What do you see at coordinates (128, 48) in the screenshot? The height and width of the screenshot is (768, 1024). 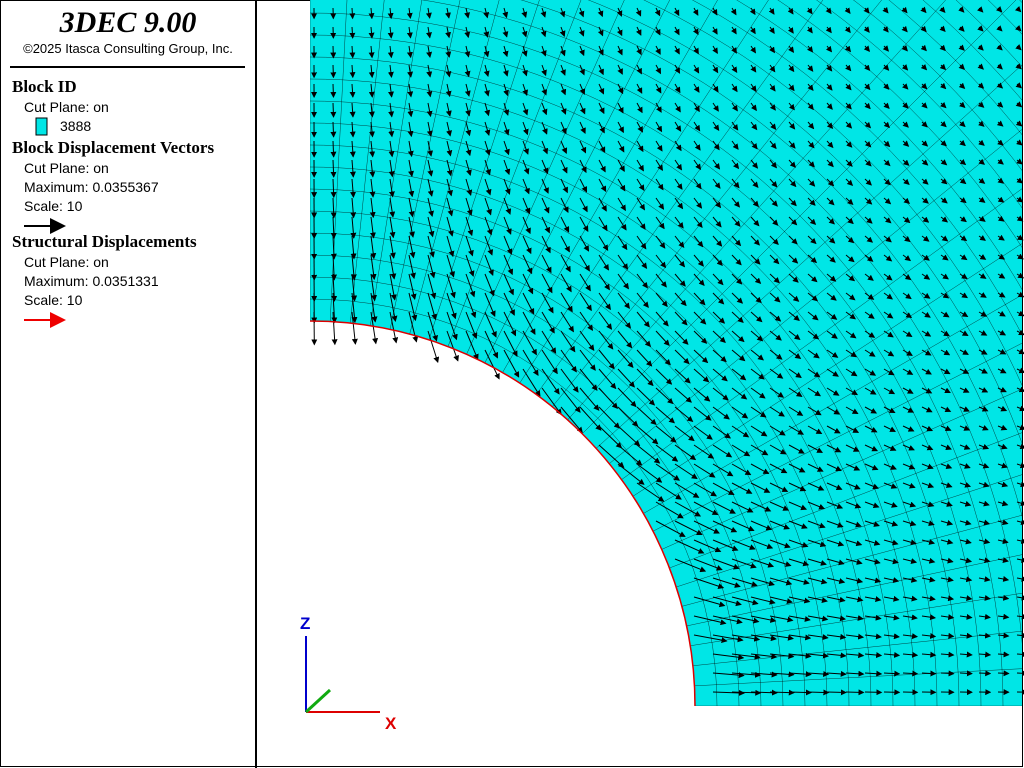 I see `copyright: ©2025 Itasca Consulting Group, Inc.` at bounding box center [128, 48].